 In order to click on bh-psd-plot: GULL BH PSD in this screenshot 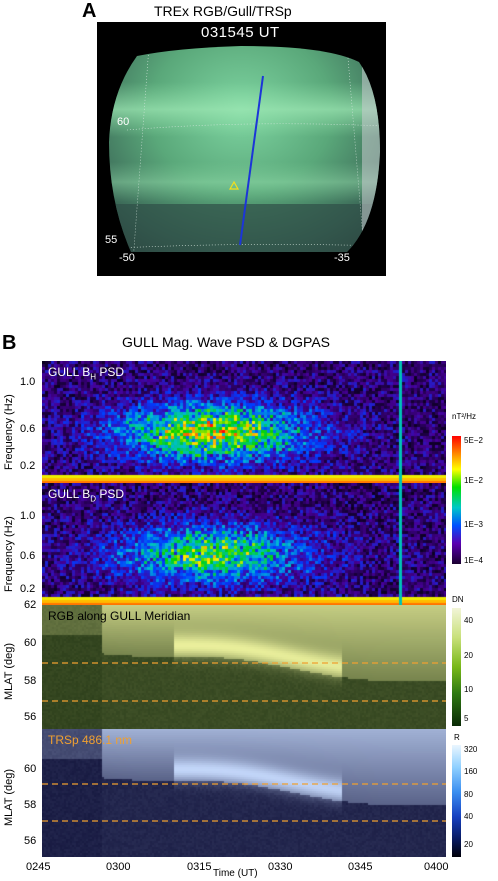, I will do `click(244, 422)`.